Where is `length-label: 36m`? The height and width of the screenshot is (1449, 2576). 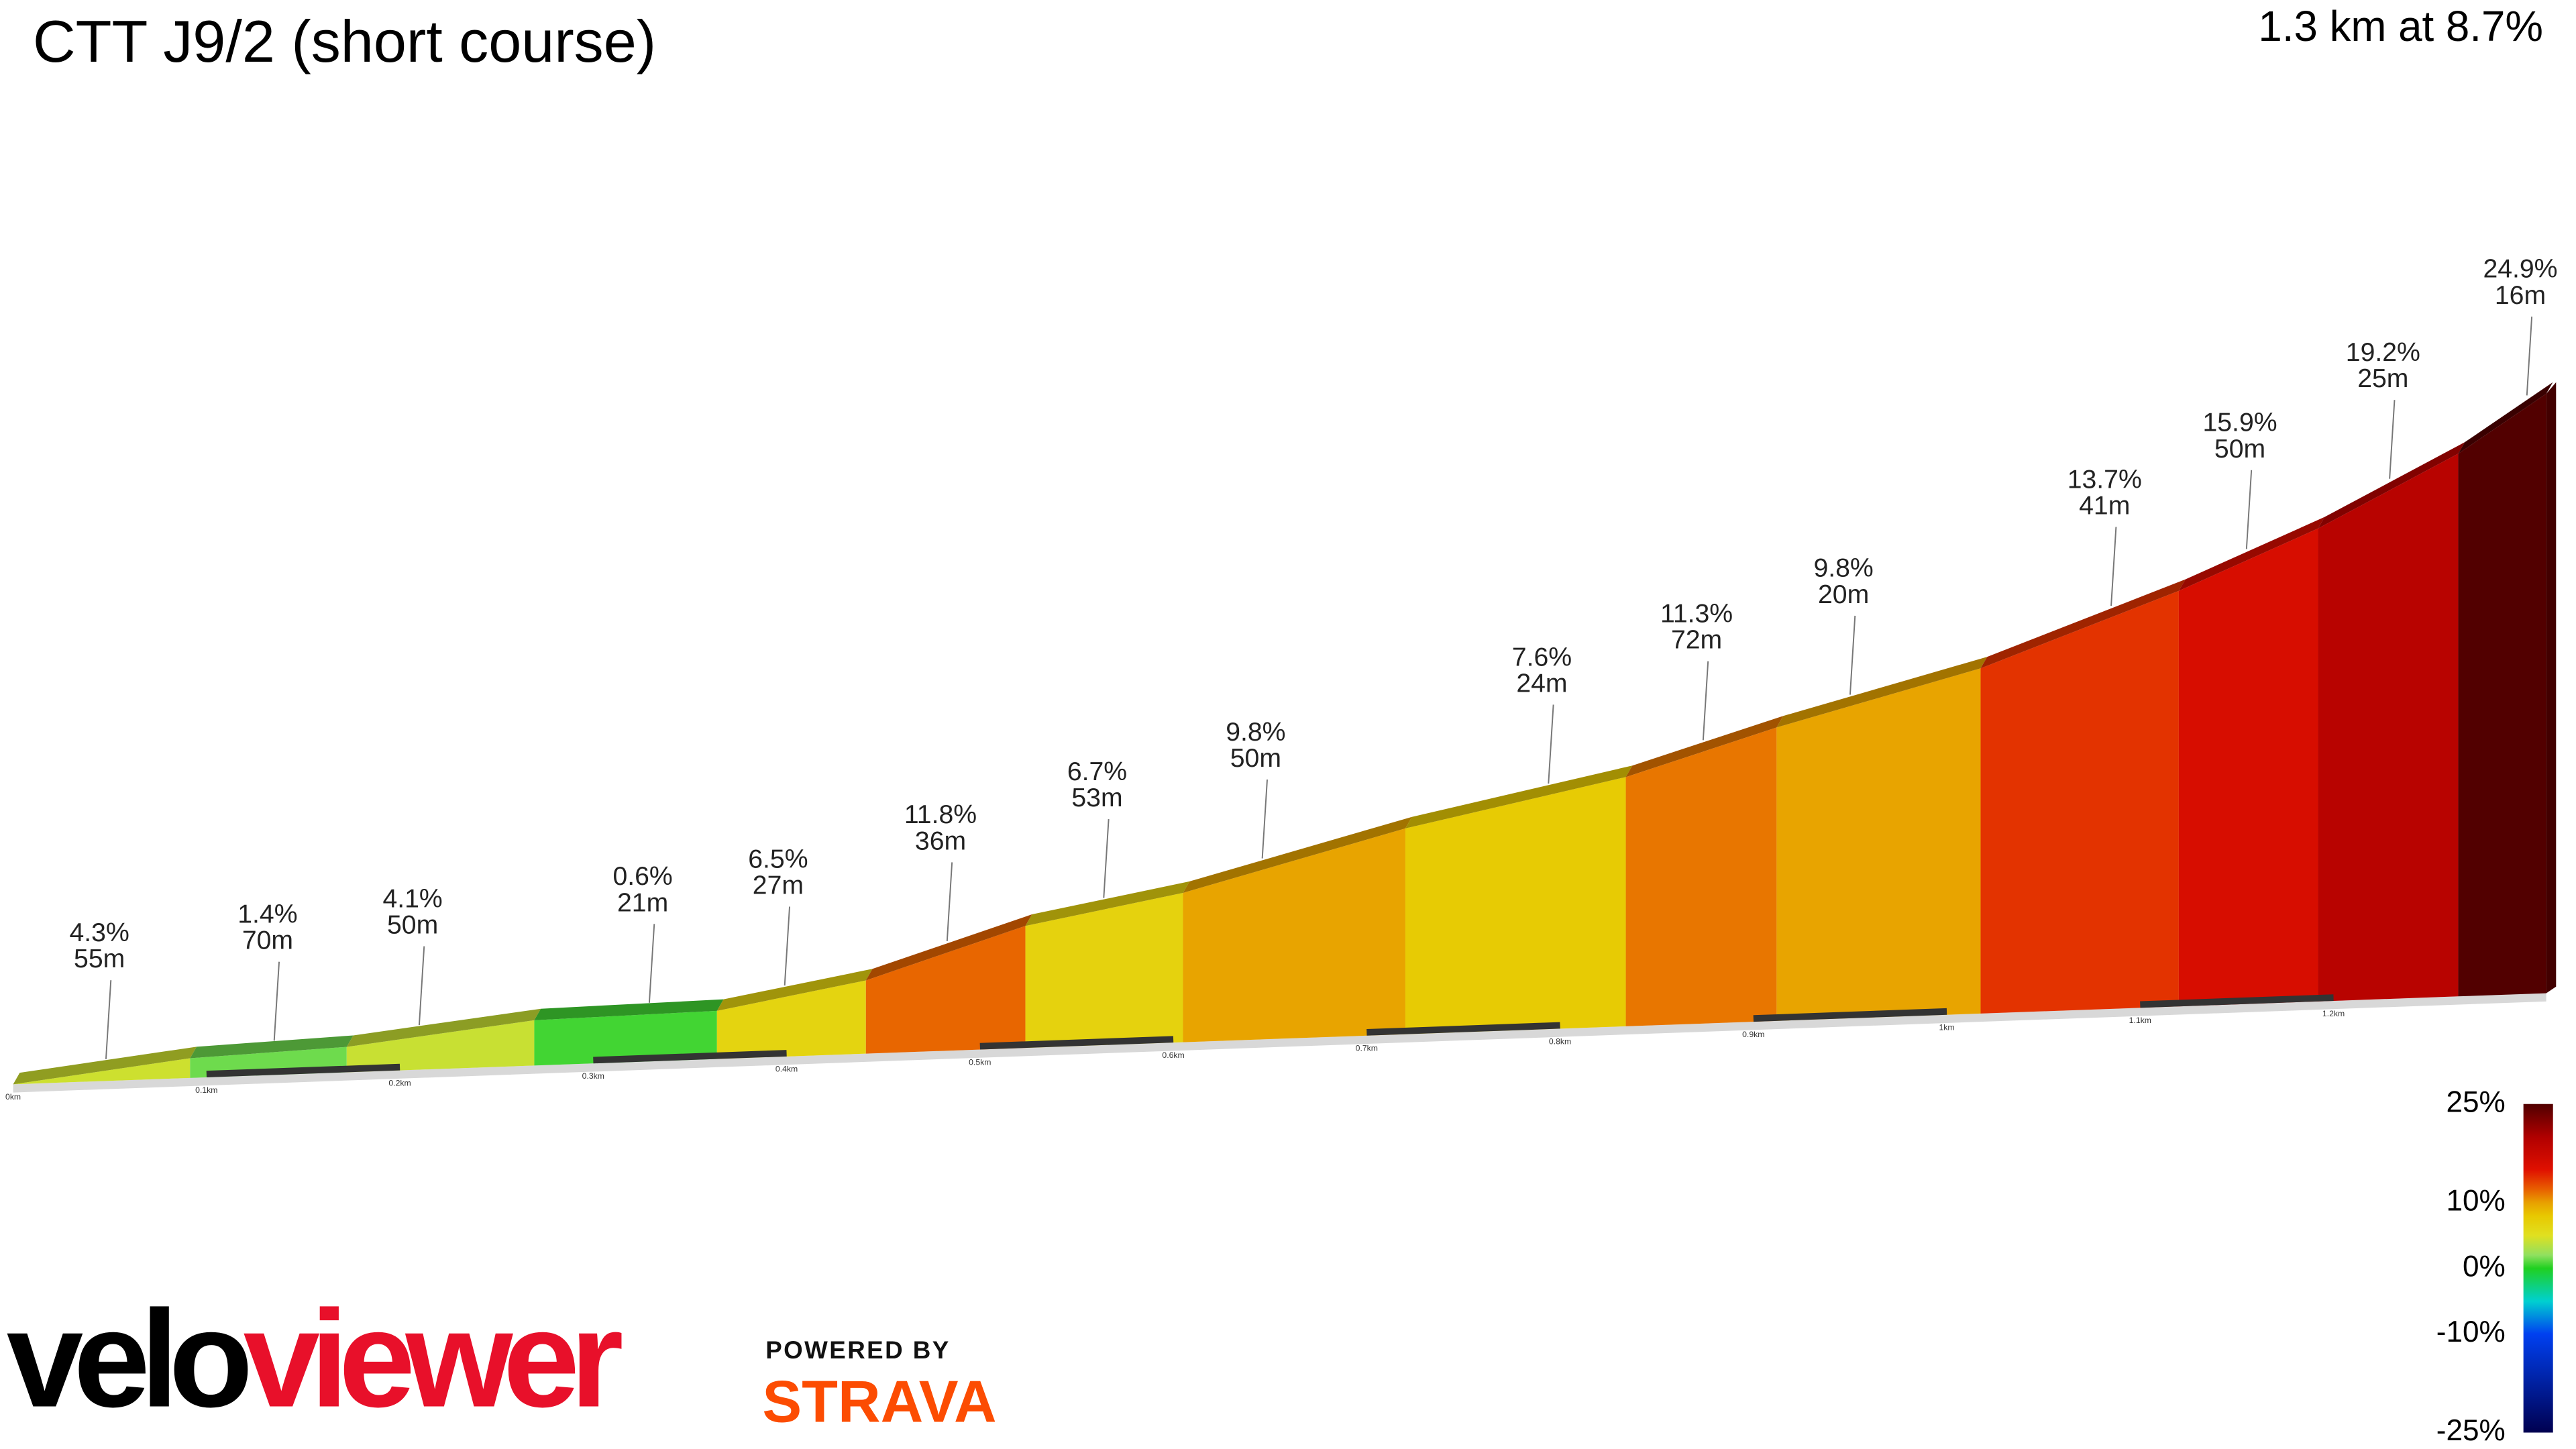
length-label: 36m is located at coordinates (940, 840).